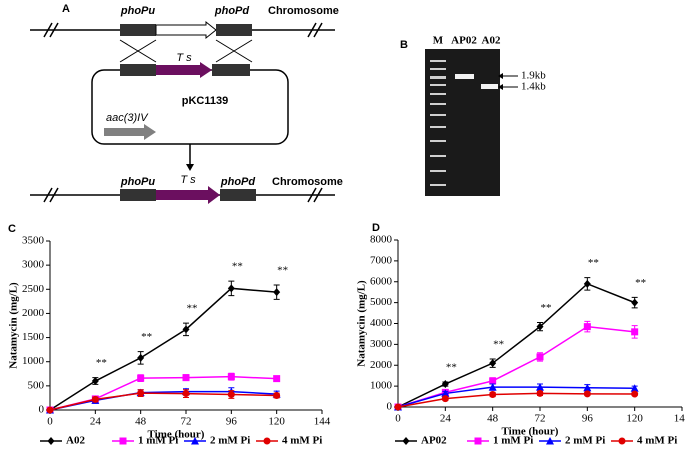  I want to click on ladder, so click(438, 123).